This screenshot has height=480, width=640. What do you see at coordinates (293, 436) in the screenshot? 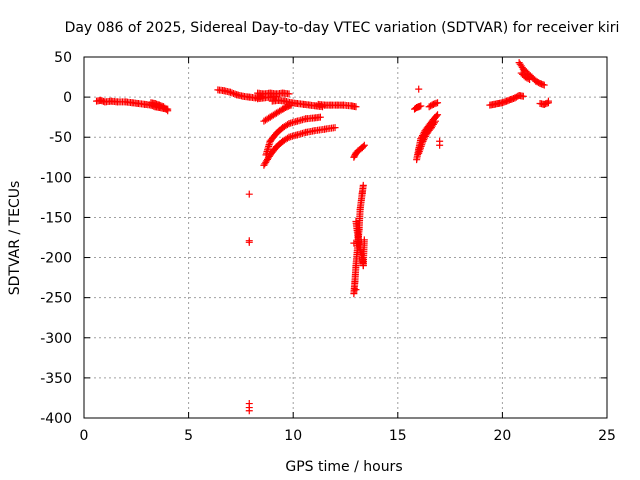
I see `x-tick-label: 10` at bounding box center [293, 436].